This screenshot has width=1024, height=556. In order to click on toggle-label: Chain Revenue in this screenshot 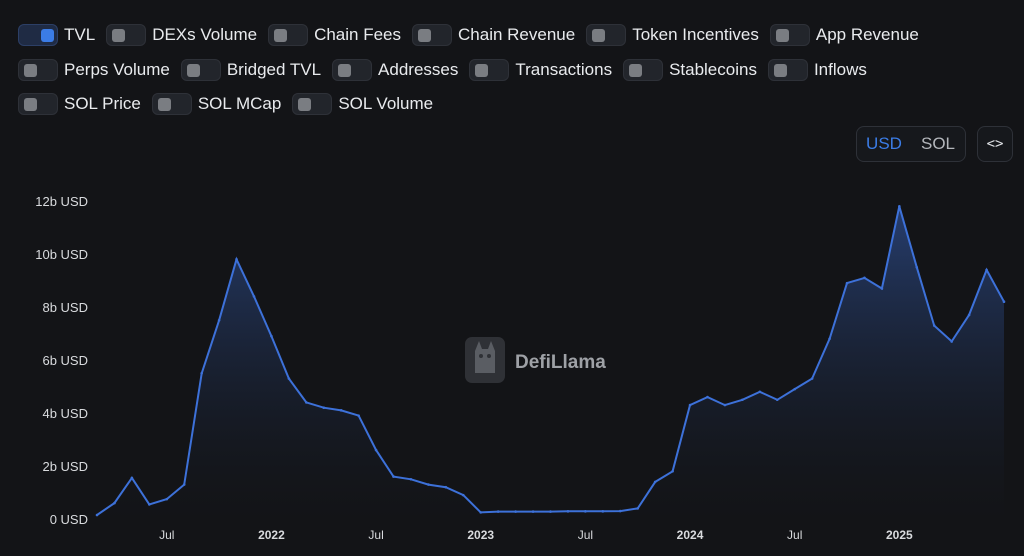, I will do `click(517, 34)`.